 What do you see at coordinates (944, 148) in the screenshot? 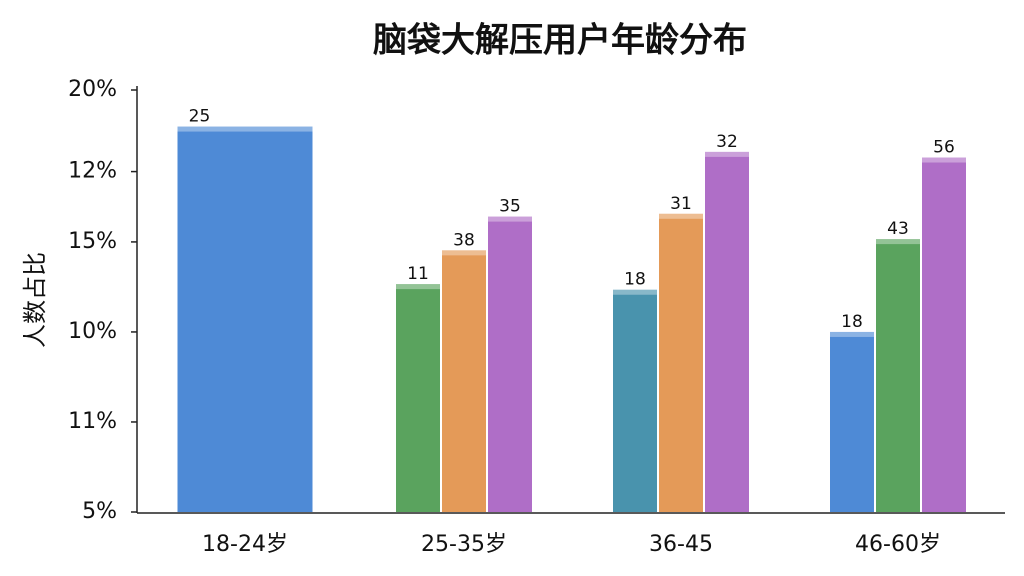
I see `bar-label: 56` at bounding box center [944, 148].